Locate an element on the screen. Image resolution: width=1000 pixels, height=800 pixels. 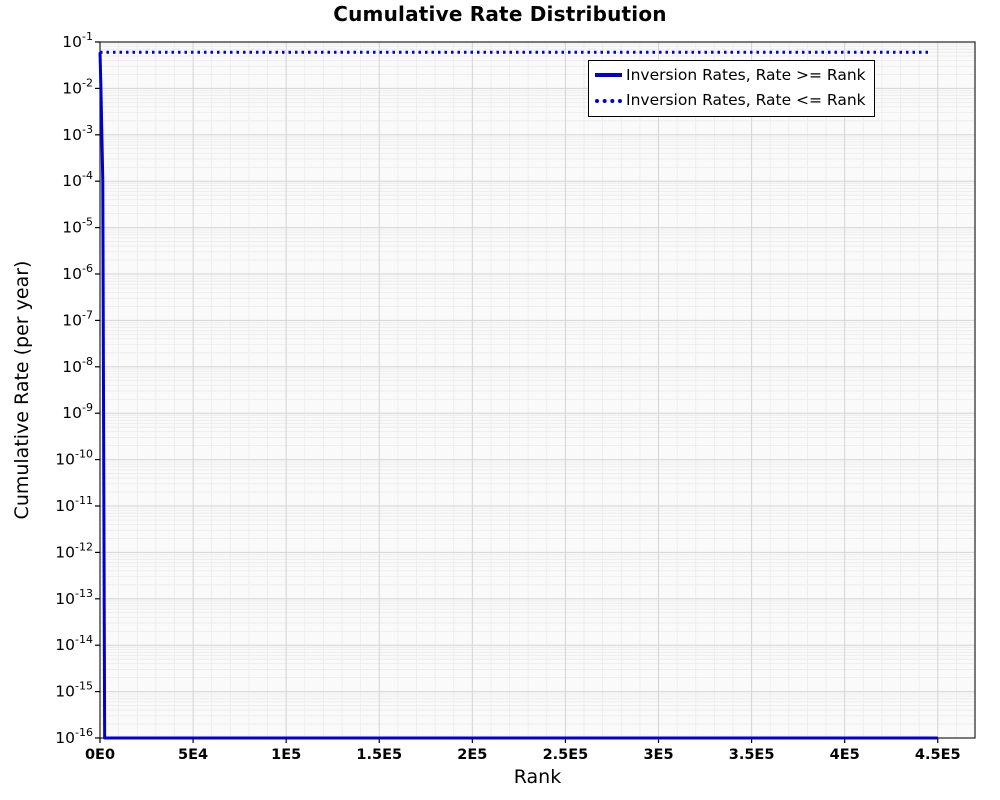
x-tick-label: 3E5 is located at coordinates (658, 755).